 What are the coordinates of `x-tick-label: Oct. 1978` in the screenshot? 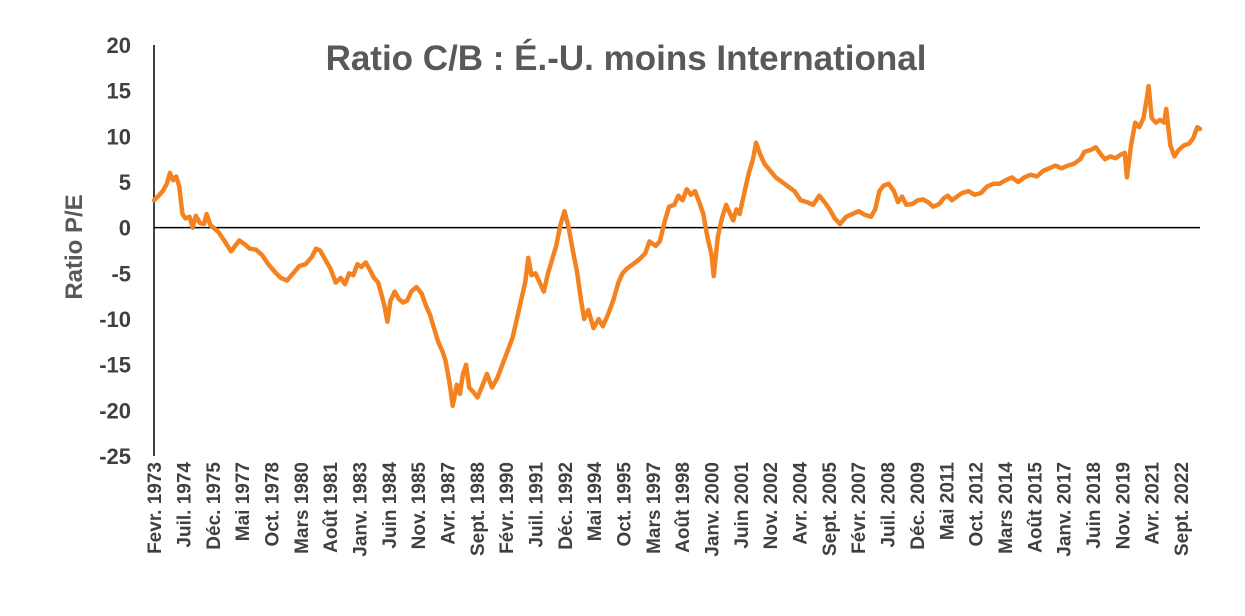 It's located at (272, 504).